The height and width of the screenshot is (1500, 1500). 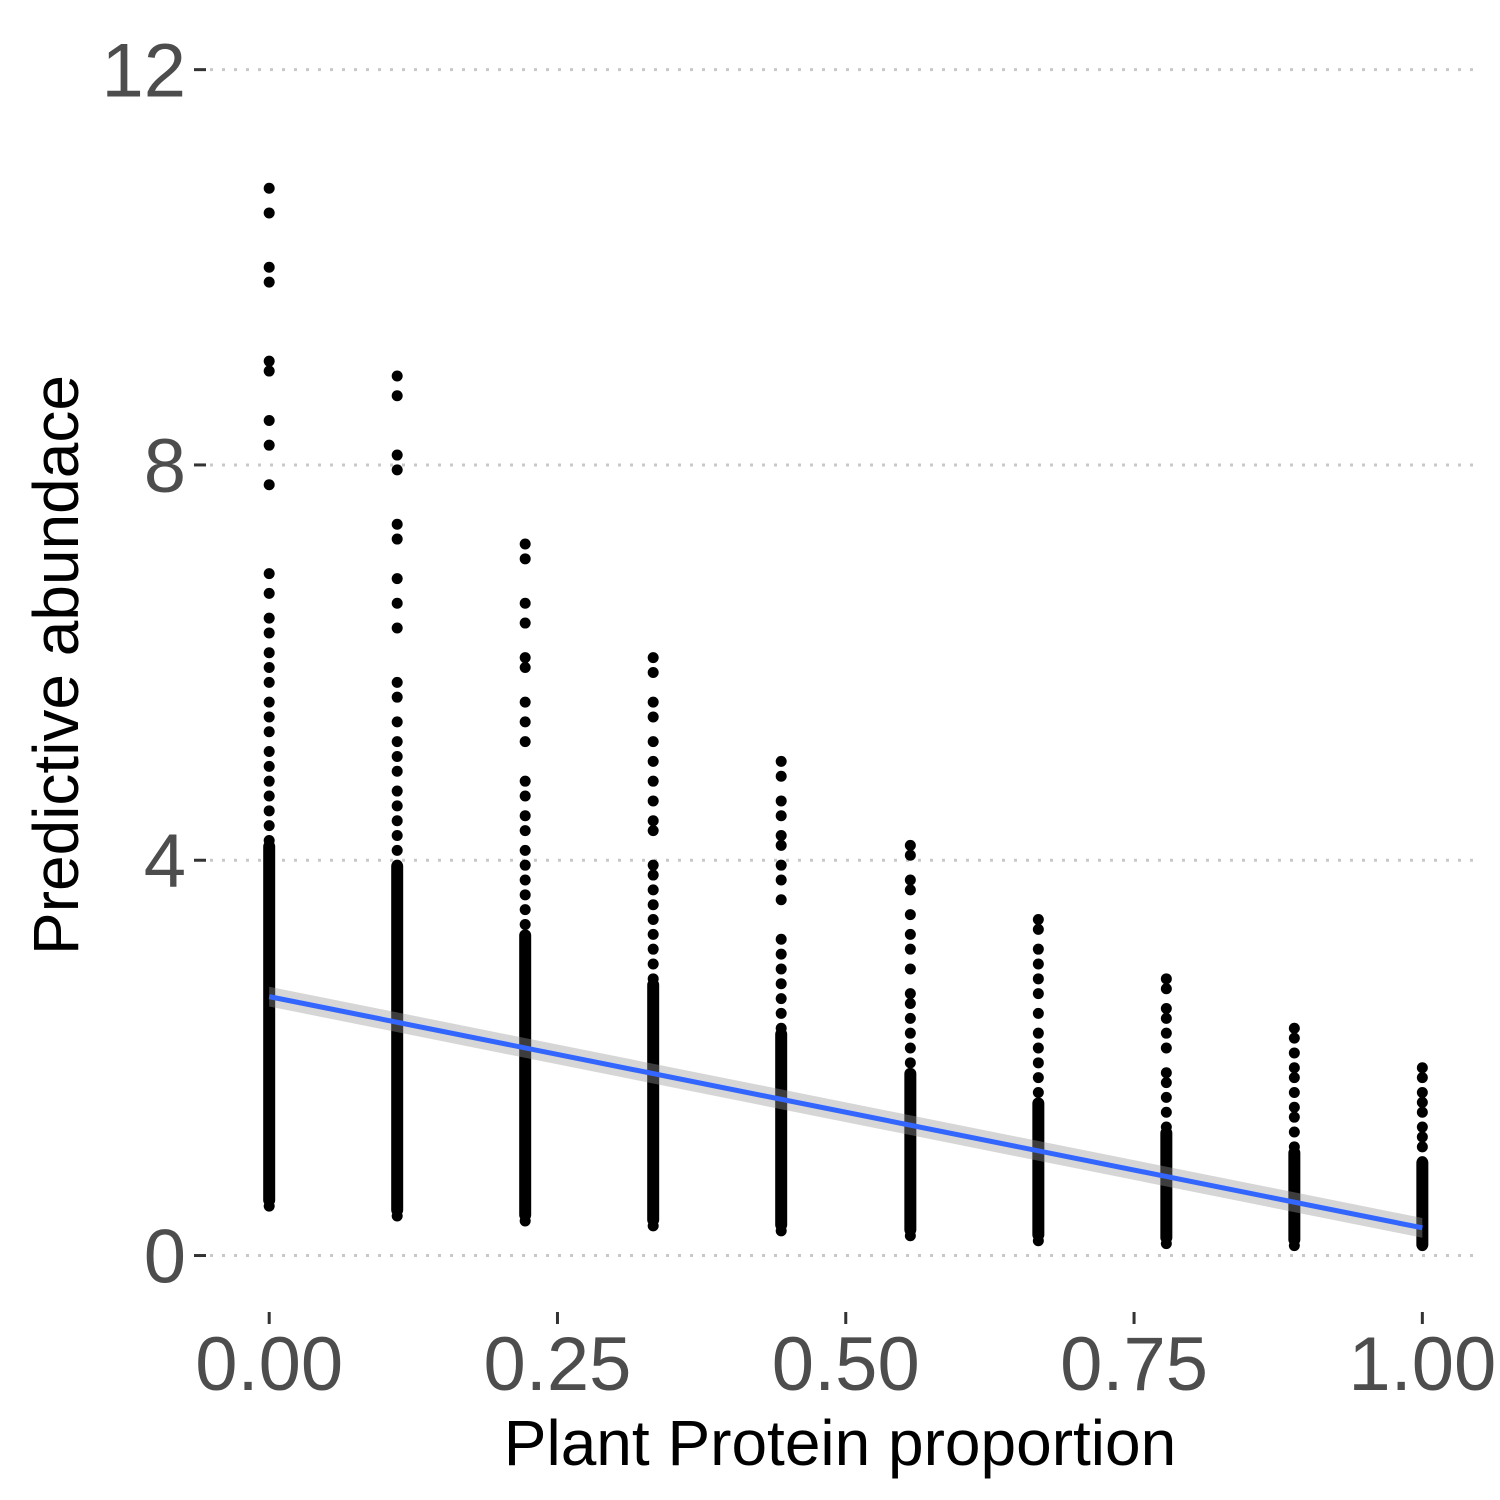 What do you see at coordinates (846, 1364) in the screenshot?
I see `x-tick-label: 0.50` at bounding box center [846, 1364].